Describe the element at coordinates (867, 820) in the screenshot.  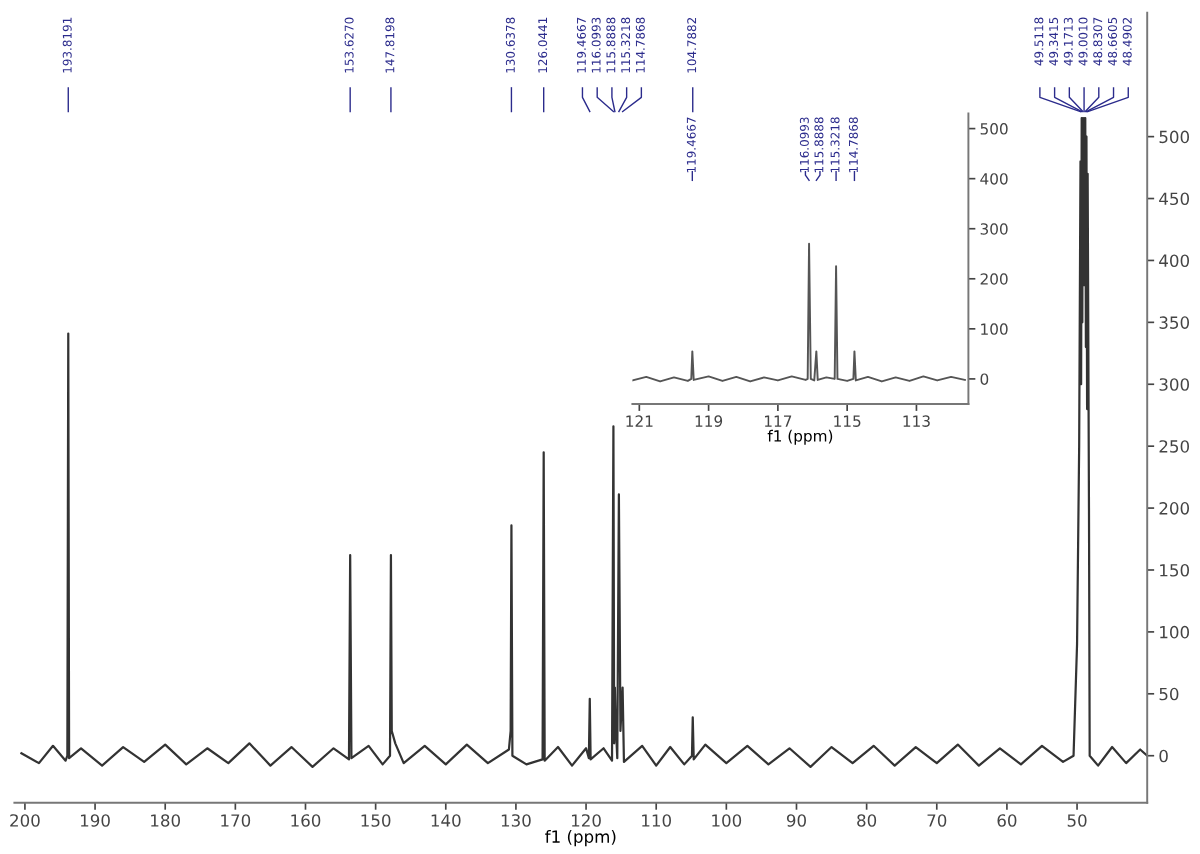
I see `x-tick-label: 80` at that location.